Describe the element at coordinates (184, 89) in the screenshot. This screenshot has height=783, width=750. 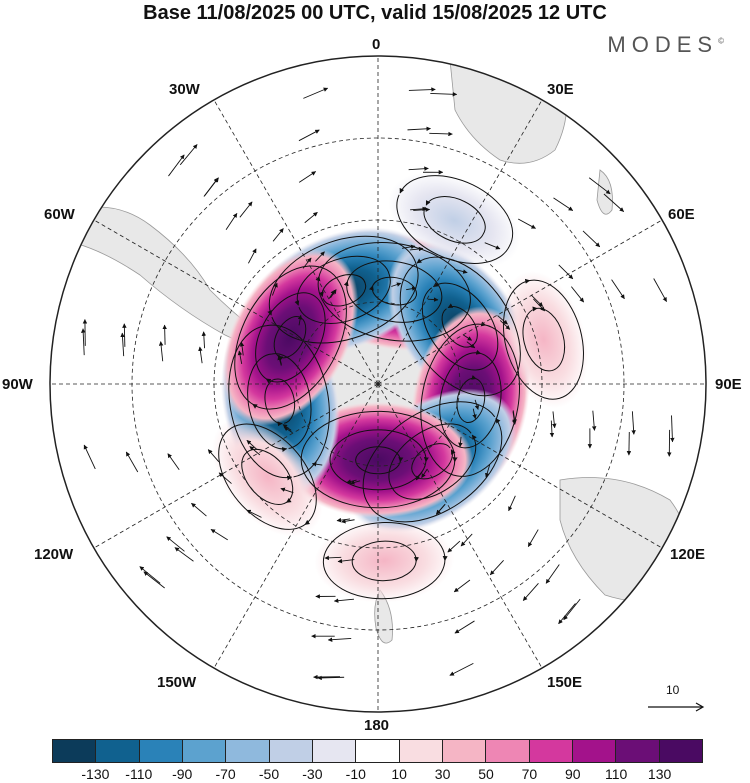
I see `label-30w: 30W` at that location.